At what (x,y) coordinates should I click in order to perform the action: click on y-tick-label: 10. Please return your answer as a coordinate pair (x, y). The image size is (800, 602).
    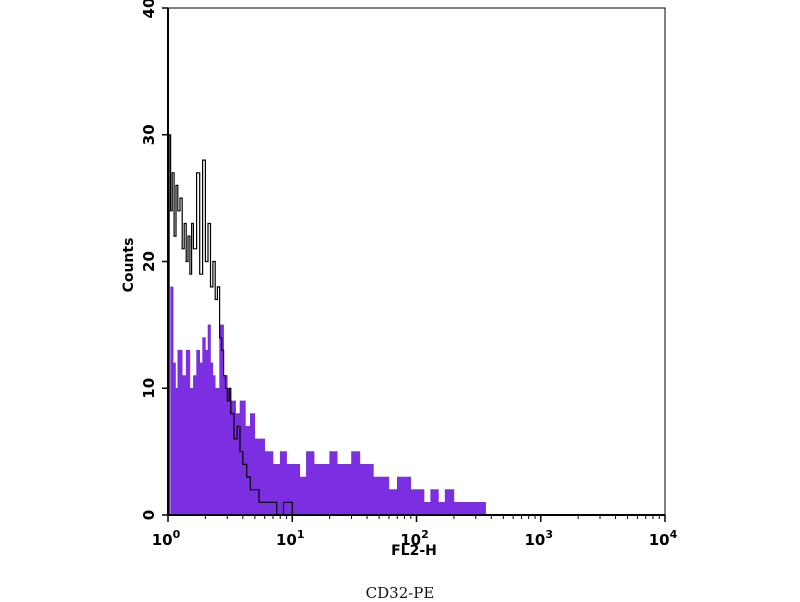
    Looking at the image, I should click on (149, 388).